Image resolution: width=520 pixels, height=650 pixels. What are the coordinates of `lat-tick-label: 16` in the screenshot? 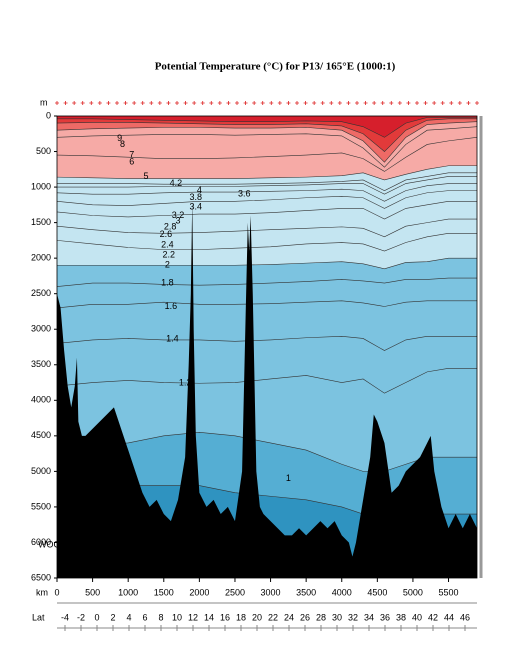 It's located at (225, 617).